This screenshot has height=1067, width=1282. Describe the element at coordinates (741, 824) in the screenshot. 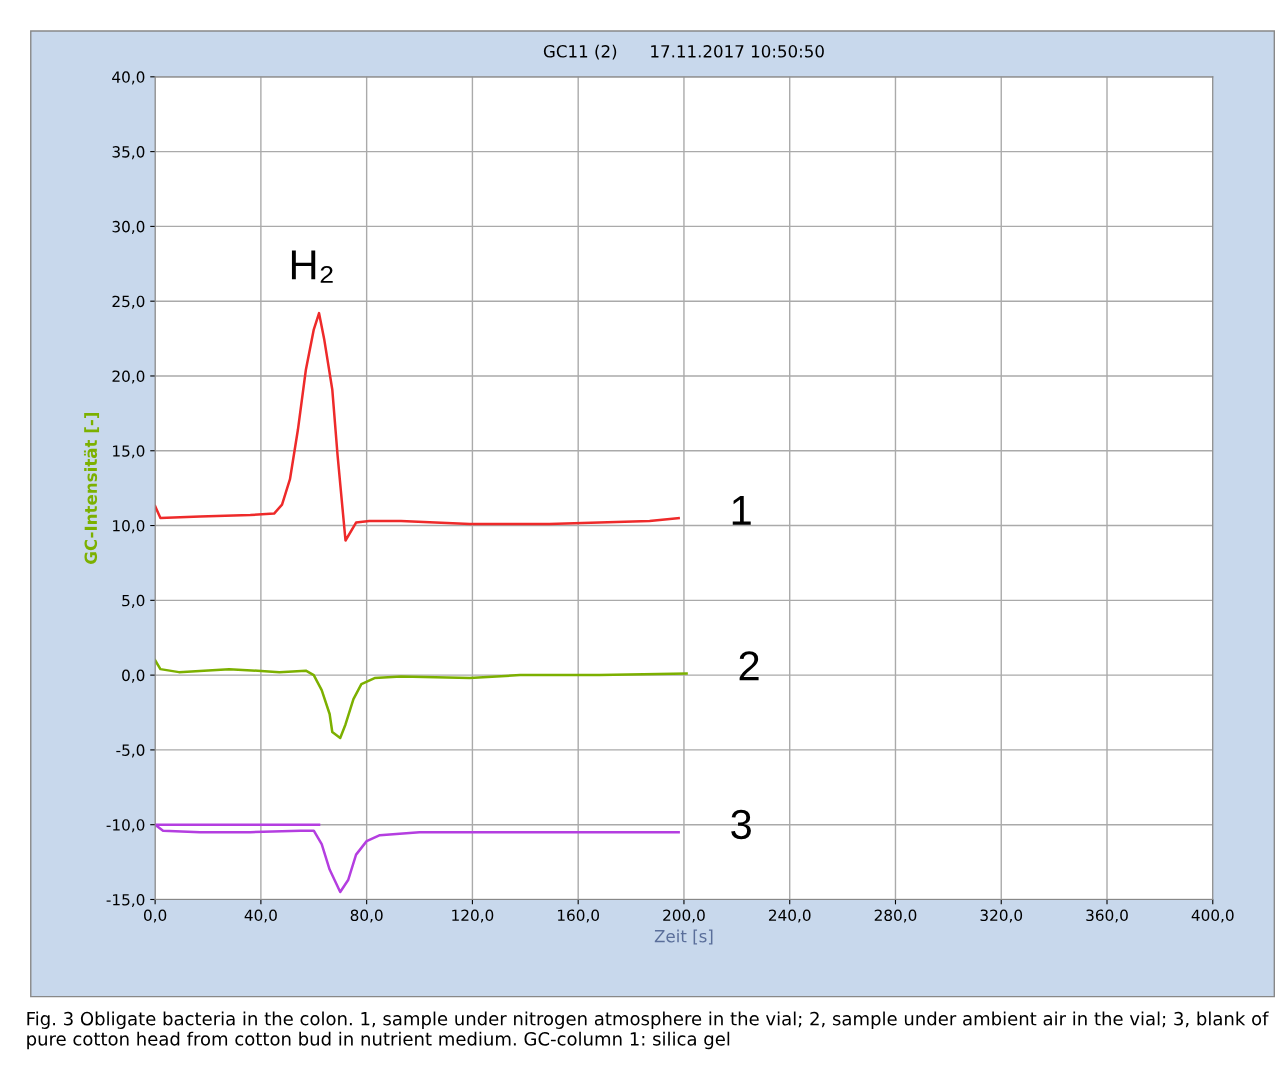

I see `series-label: 3` at that location.